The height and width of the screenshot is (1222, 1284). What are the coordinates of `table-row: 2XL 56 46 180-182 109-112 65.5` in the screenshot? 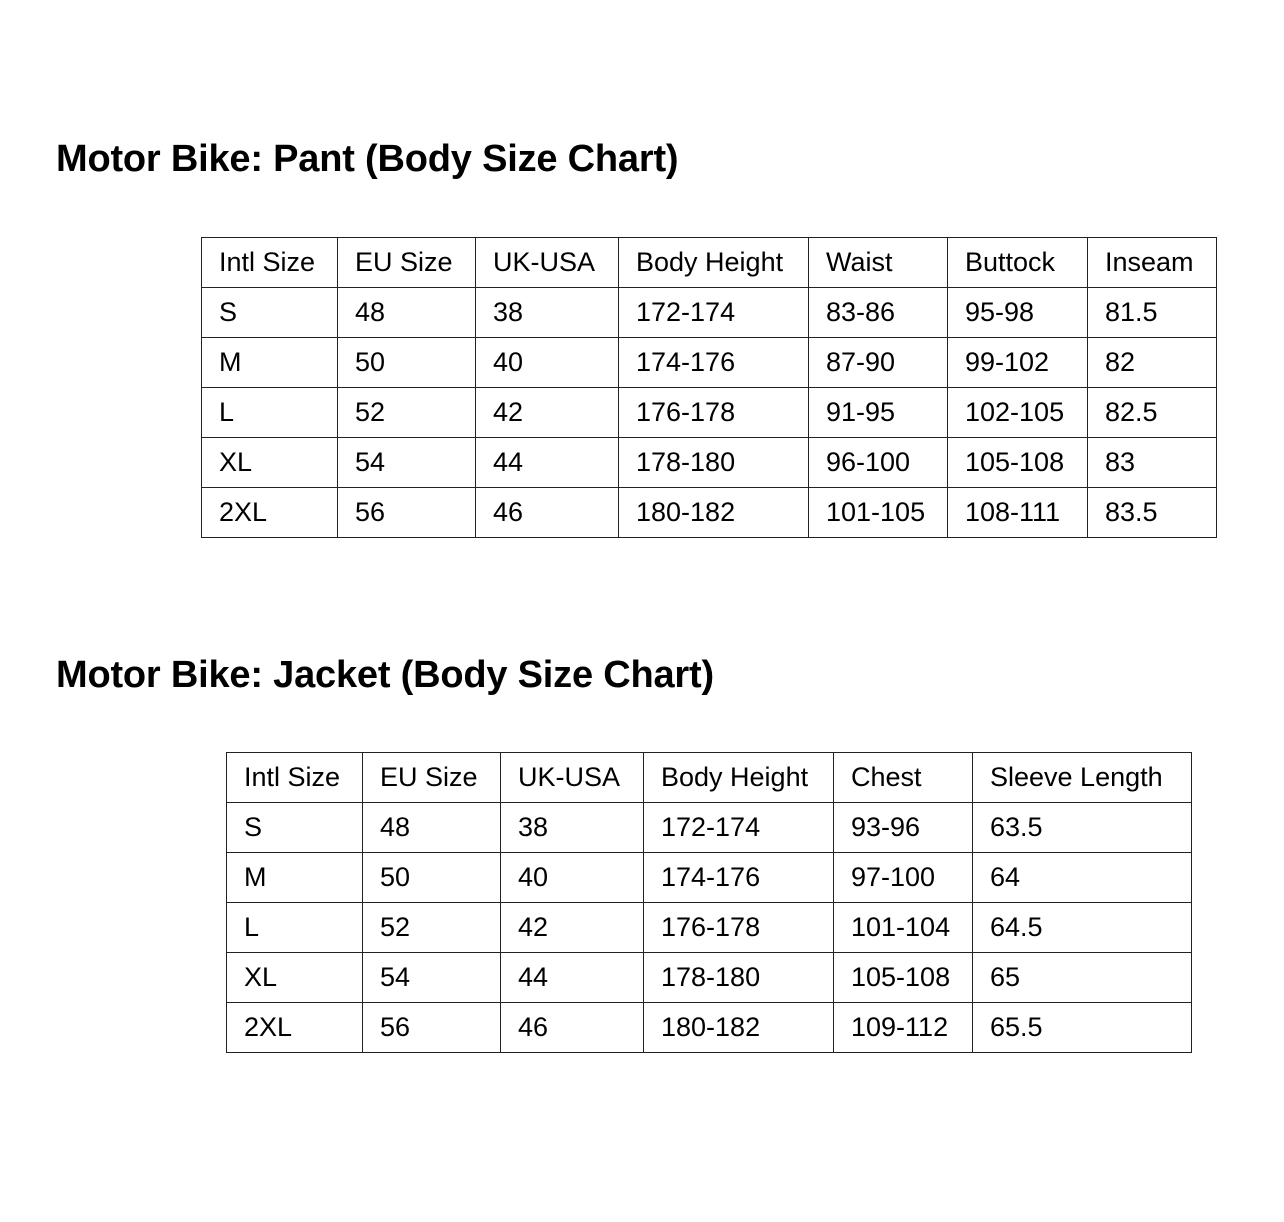 It's located at (709, 1027).